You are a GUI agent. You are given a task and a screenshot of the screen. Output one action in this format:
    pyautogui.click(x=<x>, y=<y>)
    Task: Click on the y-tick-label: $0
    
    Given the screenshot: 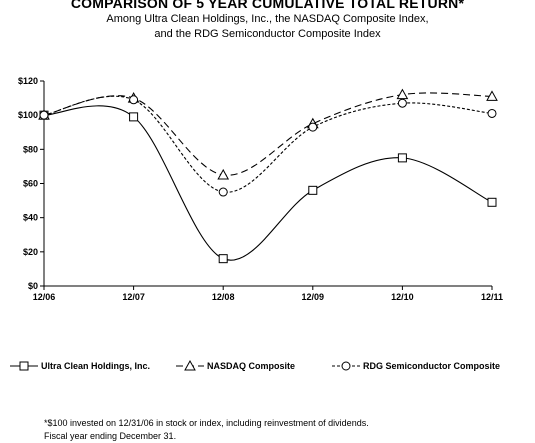 What is the action you would take?
    pyautogui.click(x=33, y=286)
    